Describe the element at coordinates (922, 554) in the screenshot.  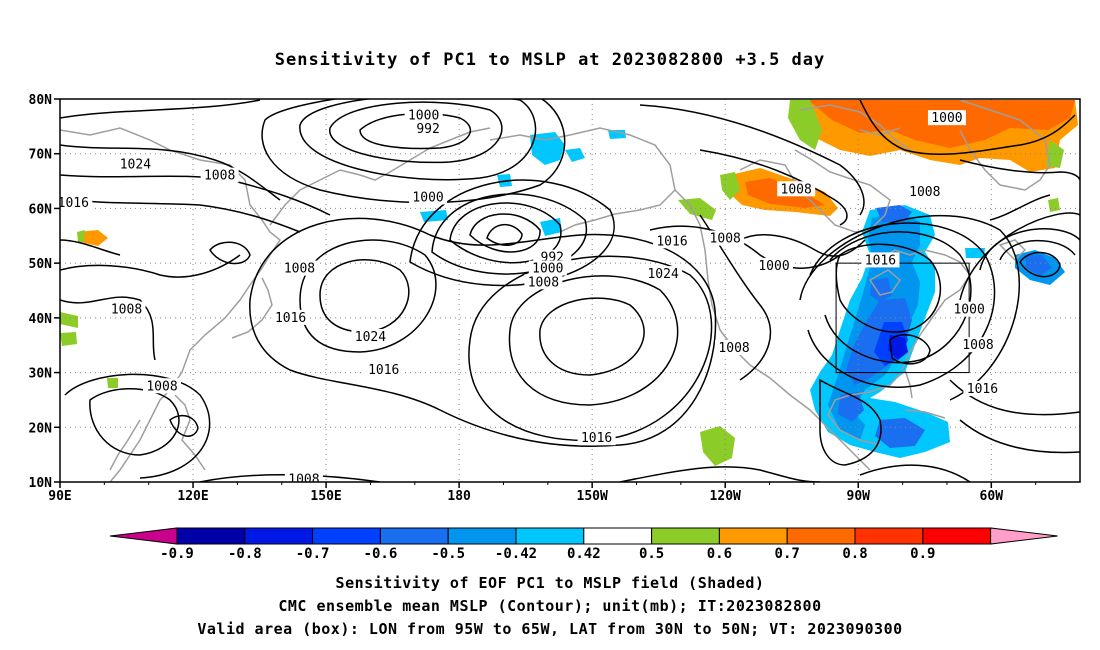
I see `colorbar-label: 0.9` at that location.